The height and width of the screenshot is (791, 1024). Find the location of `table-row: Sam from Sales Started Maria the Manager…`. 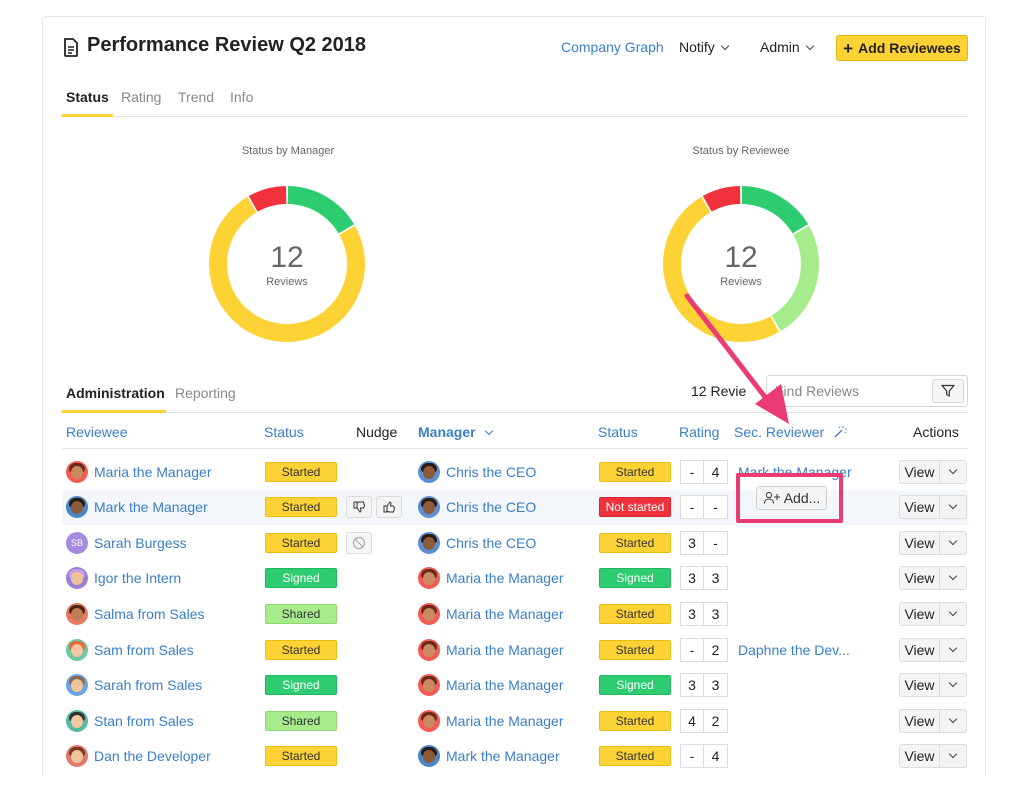

table-row: Sam from Sales Started Maria the Manager… is located at coordinates (515, 649).